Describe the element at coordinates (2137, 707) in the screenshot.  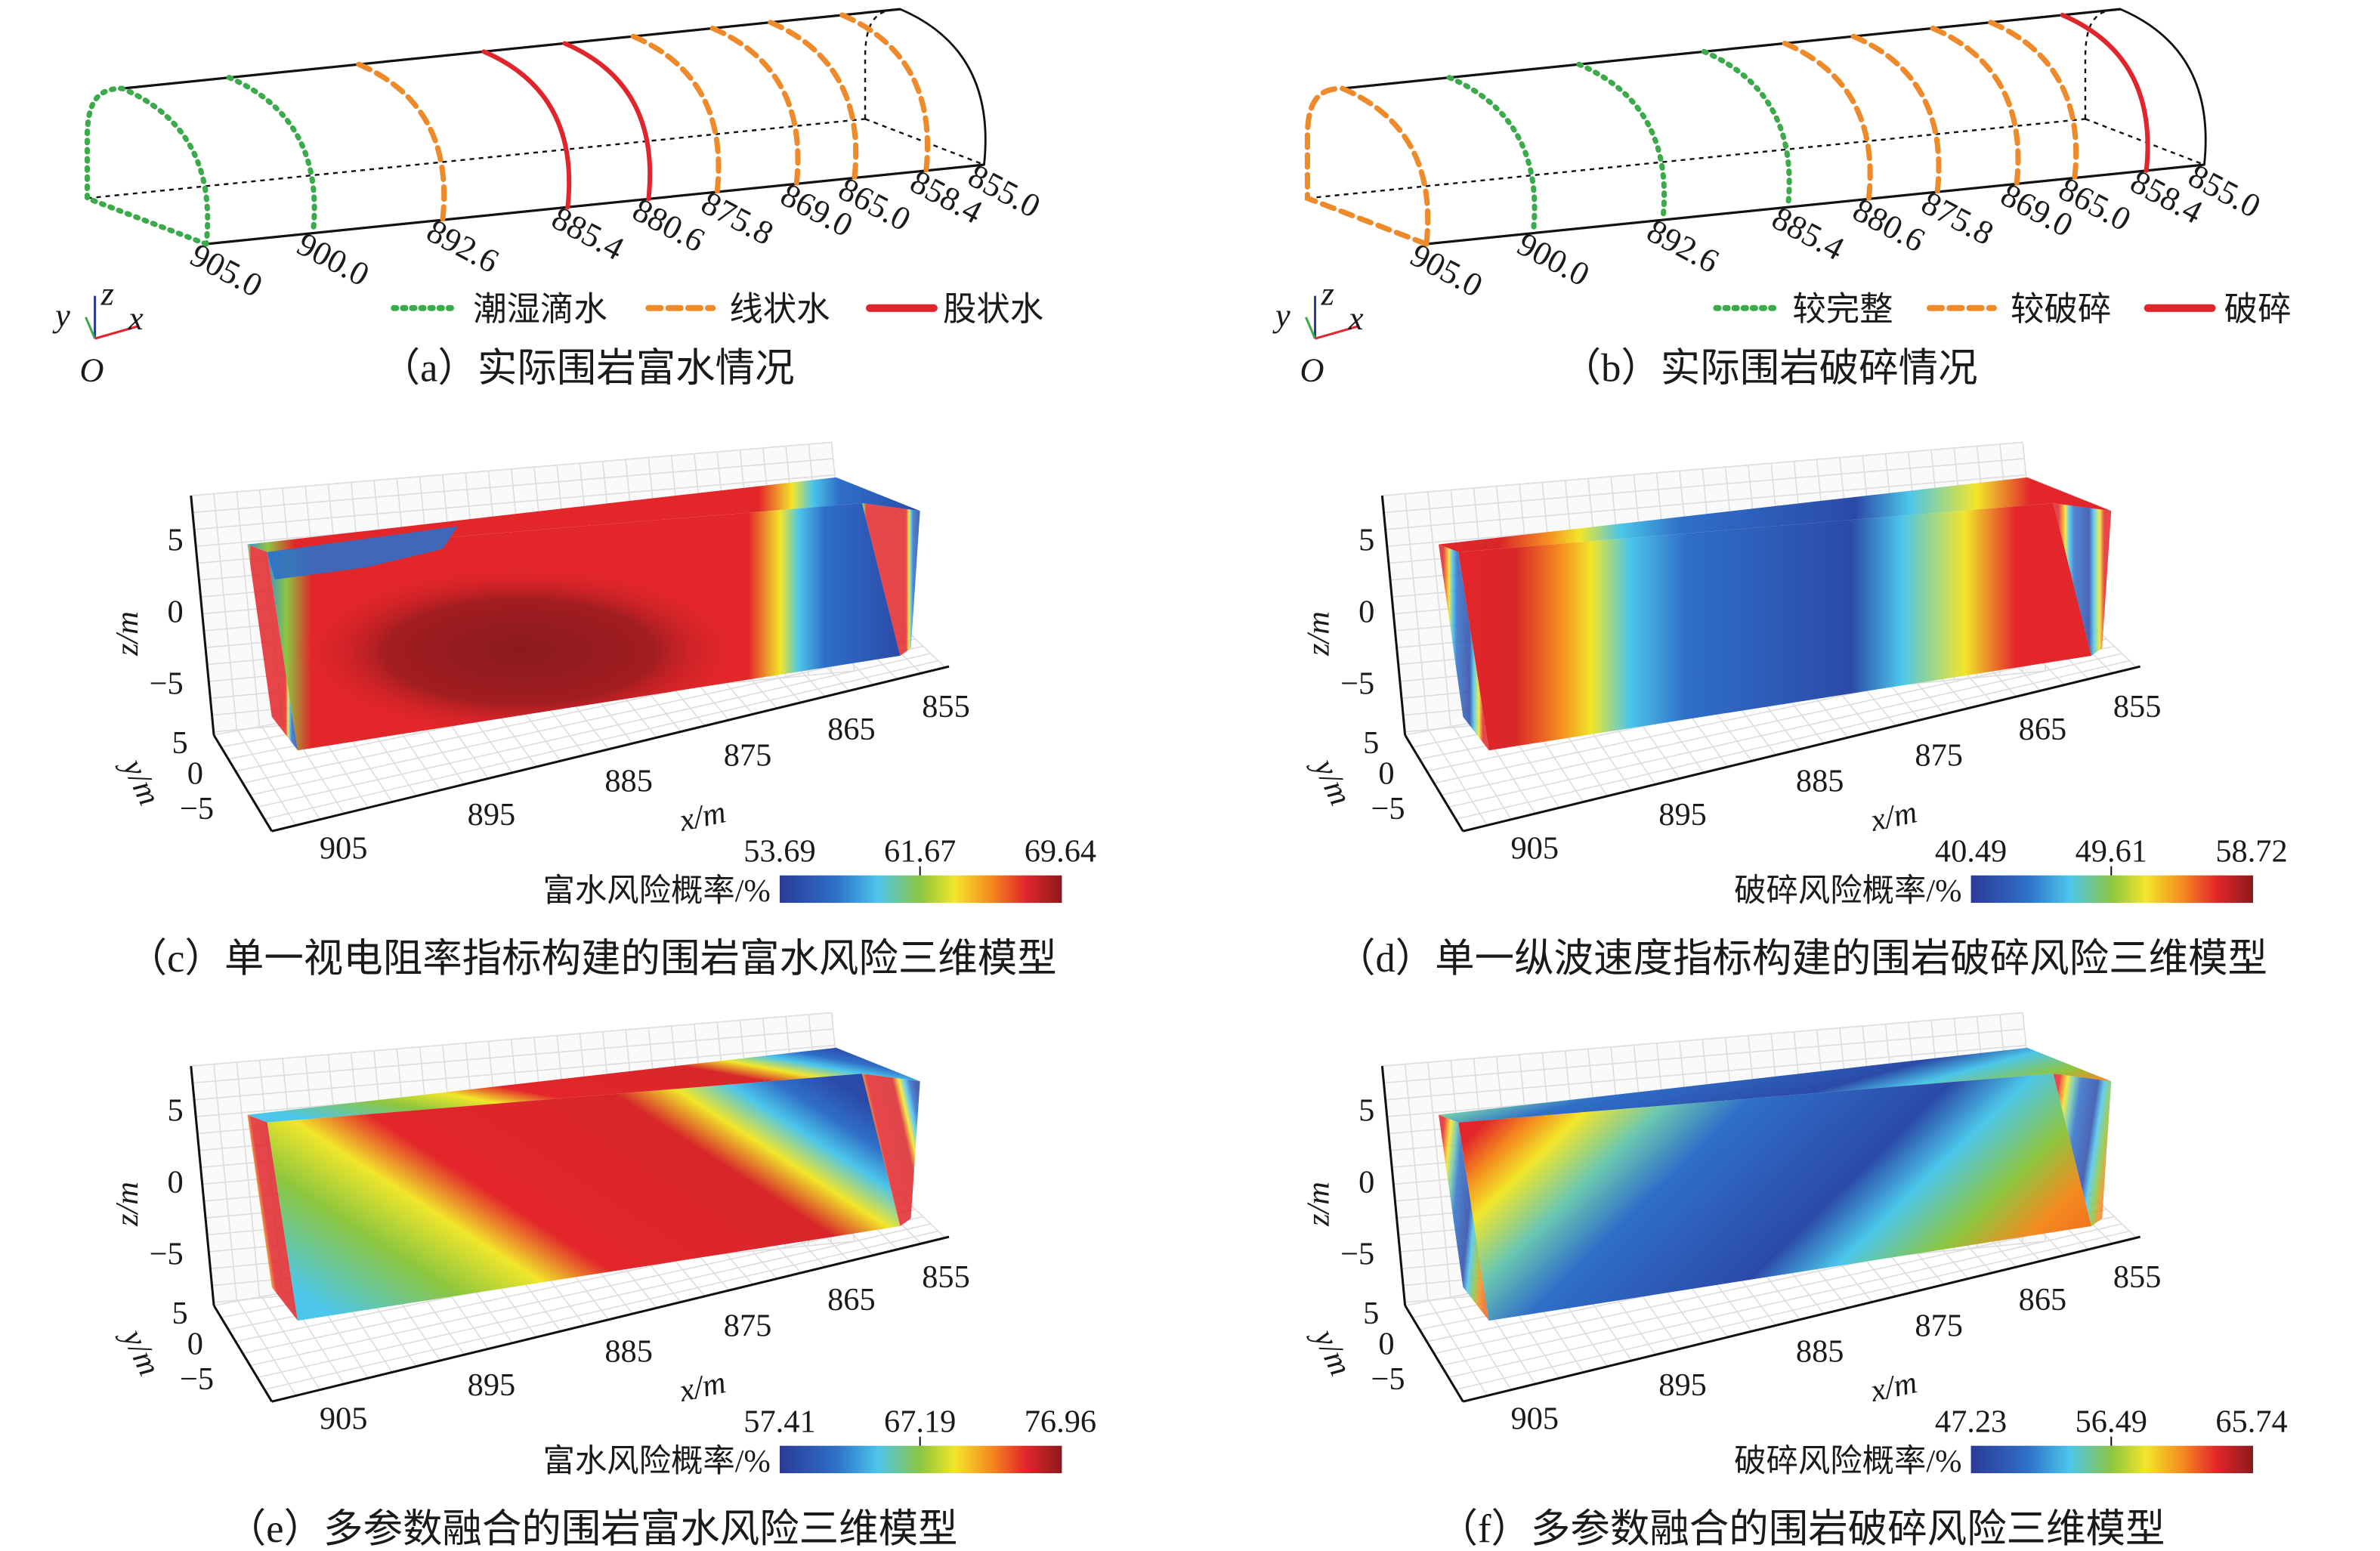
I see `x-tick-label: 855` at that location.